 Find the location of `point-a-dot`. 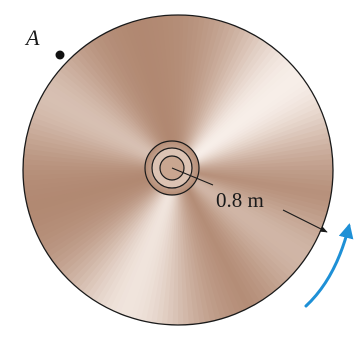

point-a-dot is located at coordinates (60, 55).